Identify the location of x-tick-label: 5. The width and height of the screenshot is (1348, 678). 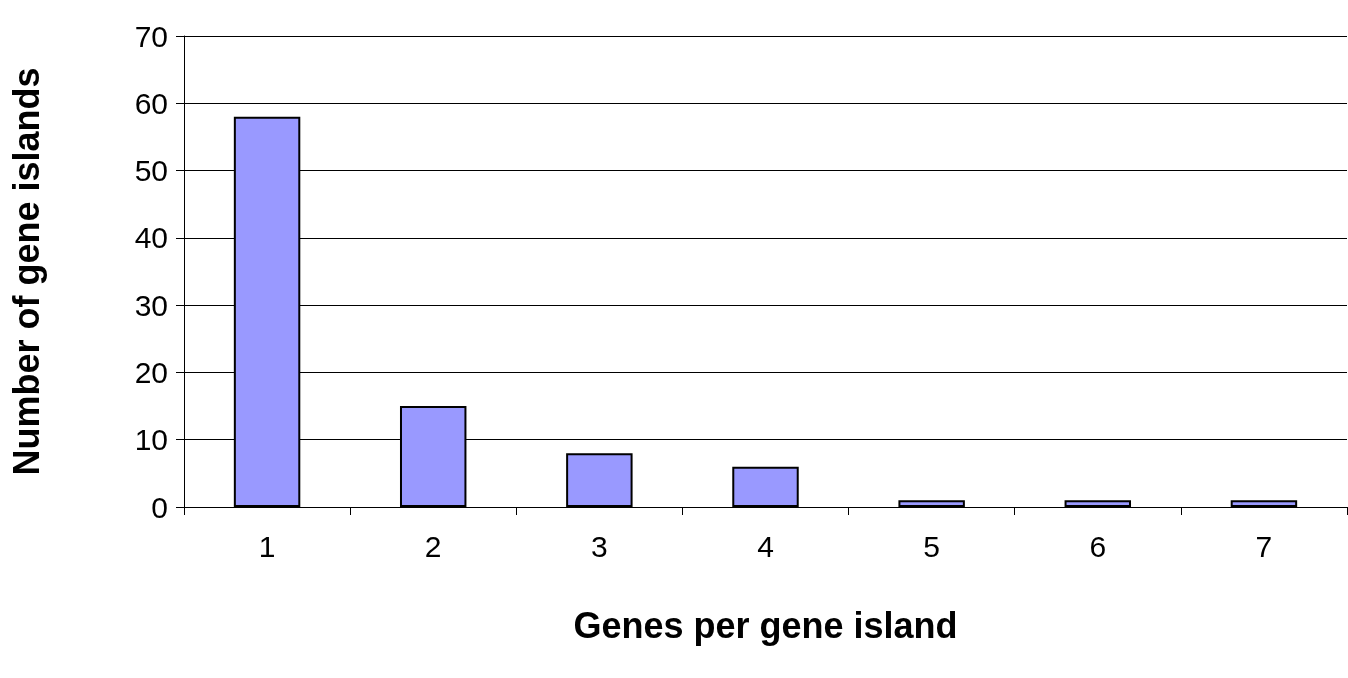
(931, 546).